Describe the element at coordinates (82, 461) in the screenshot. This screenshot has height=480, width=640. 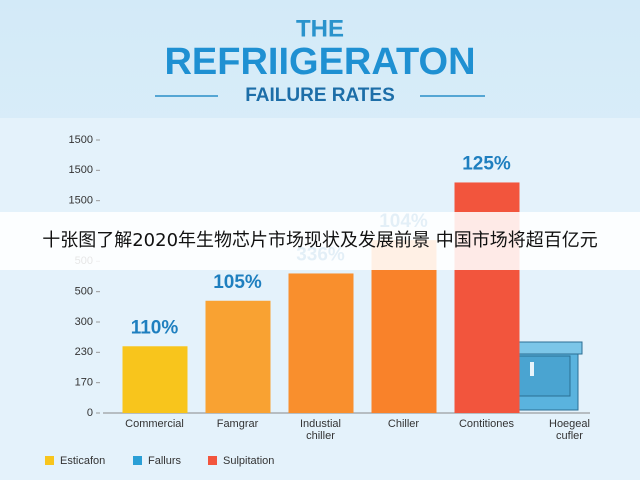
I see `legend-label: Esticafon` at that location.